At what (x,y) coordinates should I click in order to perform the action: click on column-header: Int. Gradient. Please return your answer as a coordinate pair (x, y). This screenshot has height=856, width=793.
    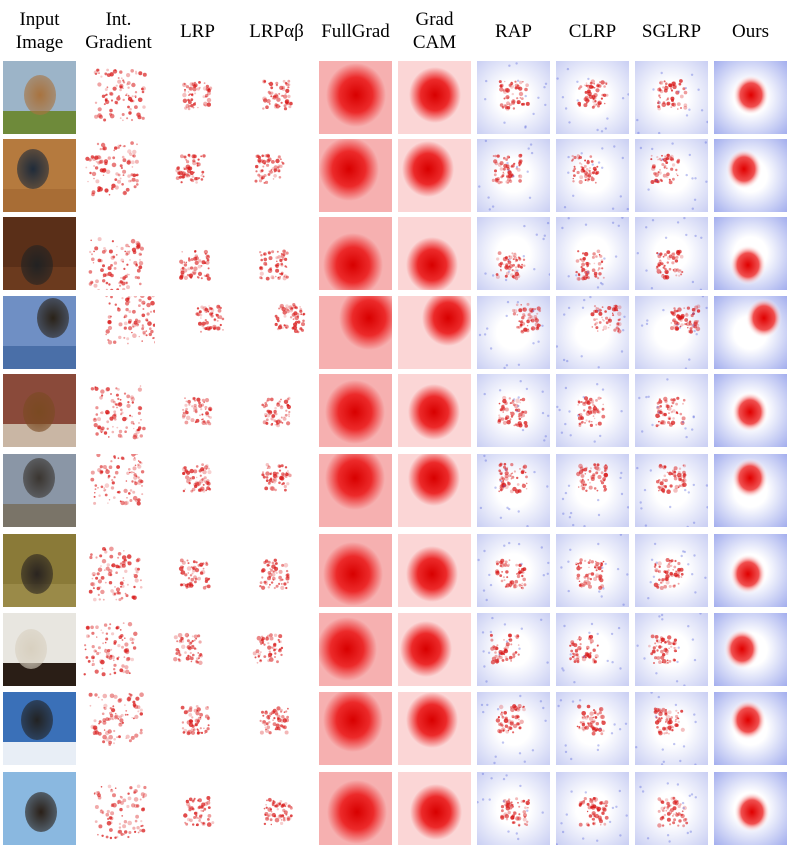
    Looking at the image, I should click on (118, 31).